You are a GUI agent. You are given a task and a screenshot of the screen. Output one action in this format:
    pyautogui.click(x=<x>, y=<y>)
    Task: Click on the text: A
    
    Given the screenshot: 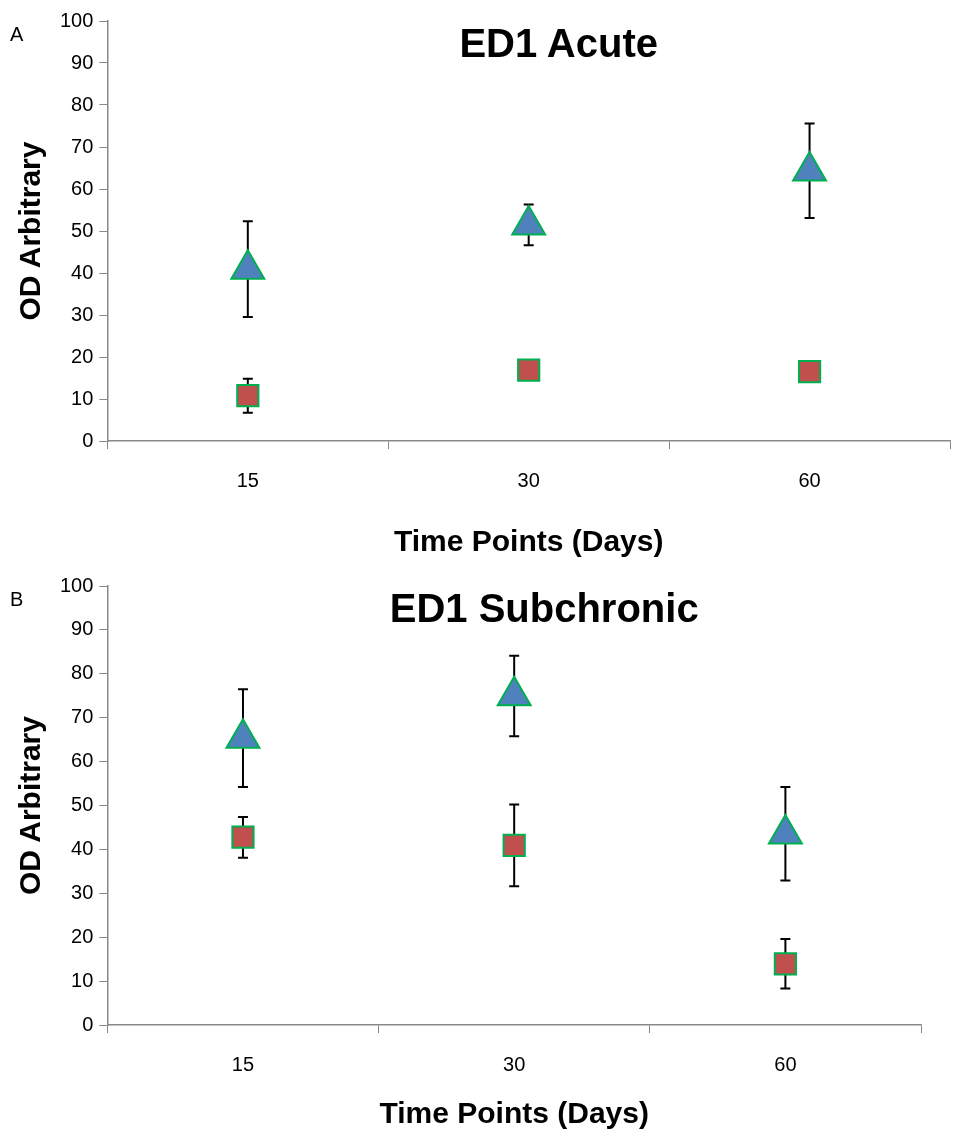 What is the action you would take?
    pyautogui.click(x=17, y=33)
    